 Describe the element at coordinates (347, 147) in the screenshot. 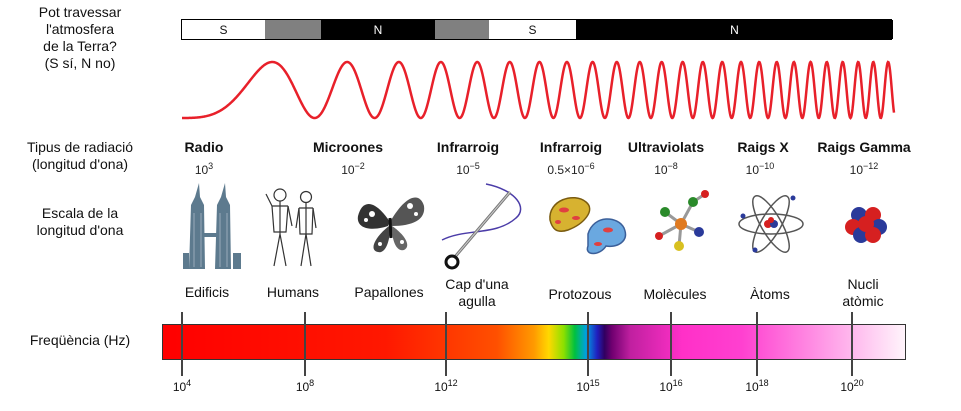

I see `band-name-microwave: Microones` at that location.